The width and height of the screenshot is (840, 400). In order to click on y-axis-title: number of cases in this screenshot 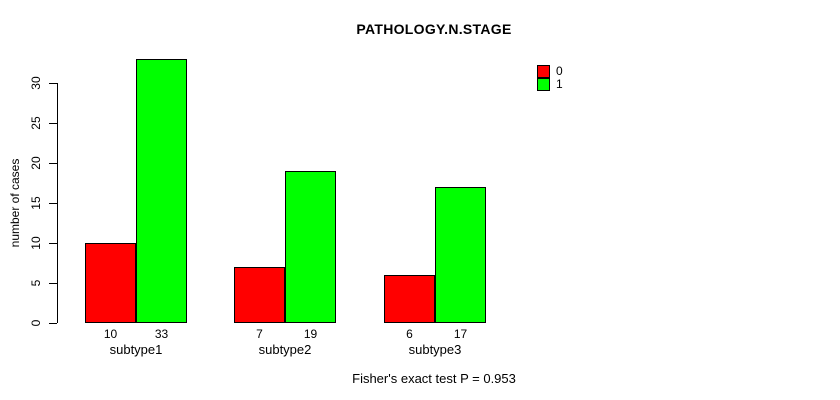, I will do `click(15, 203)`.